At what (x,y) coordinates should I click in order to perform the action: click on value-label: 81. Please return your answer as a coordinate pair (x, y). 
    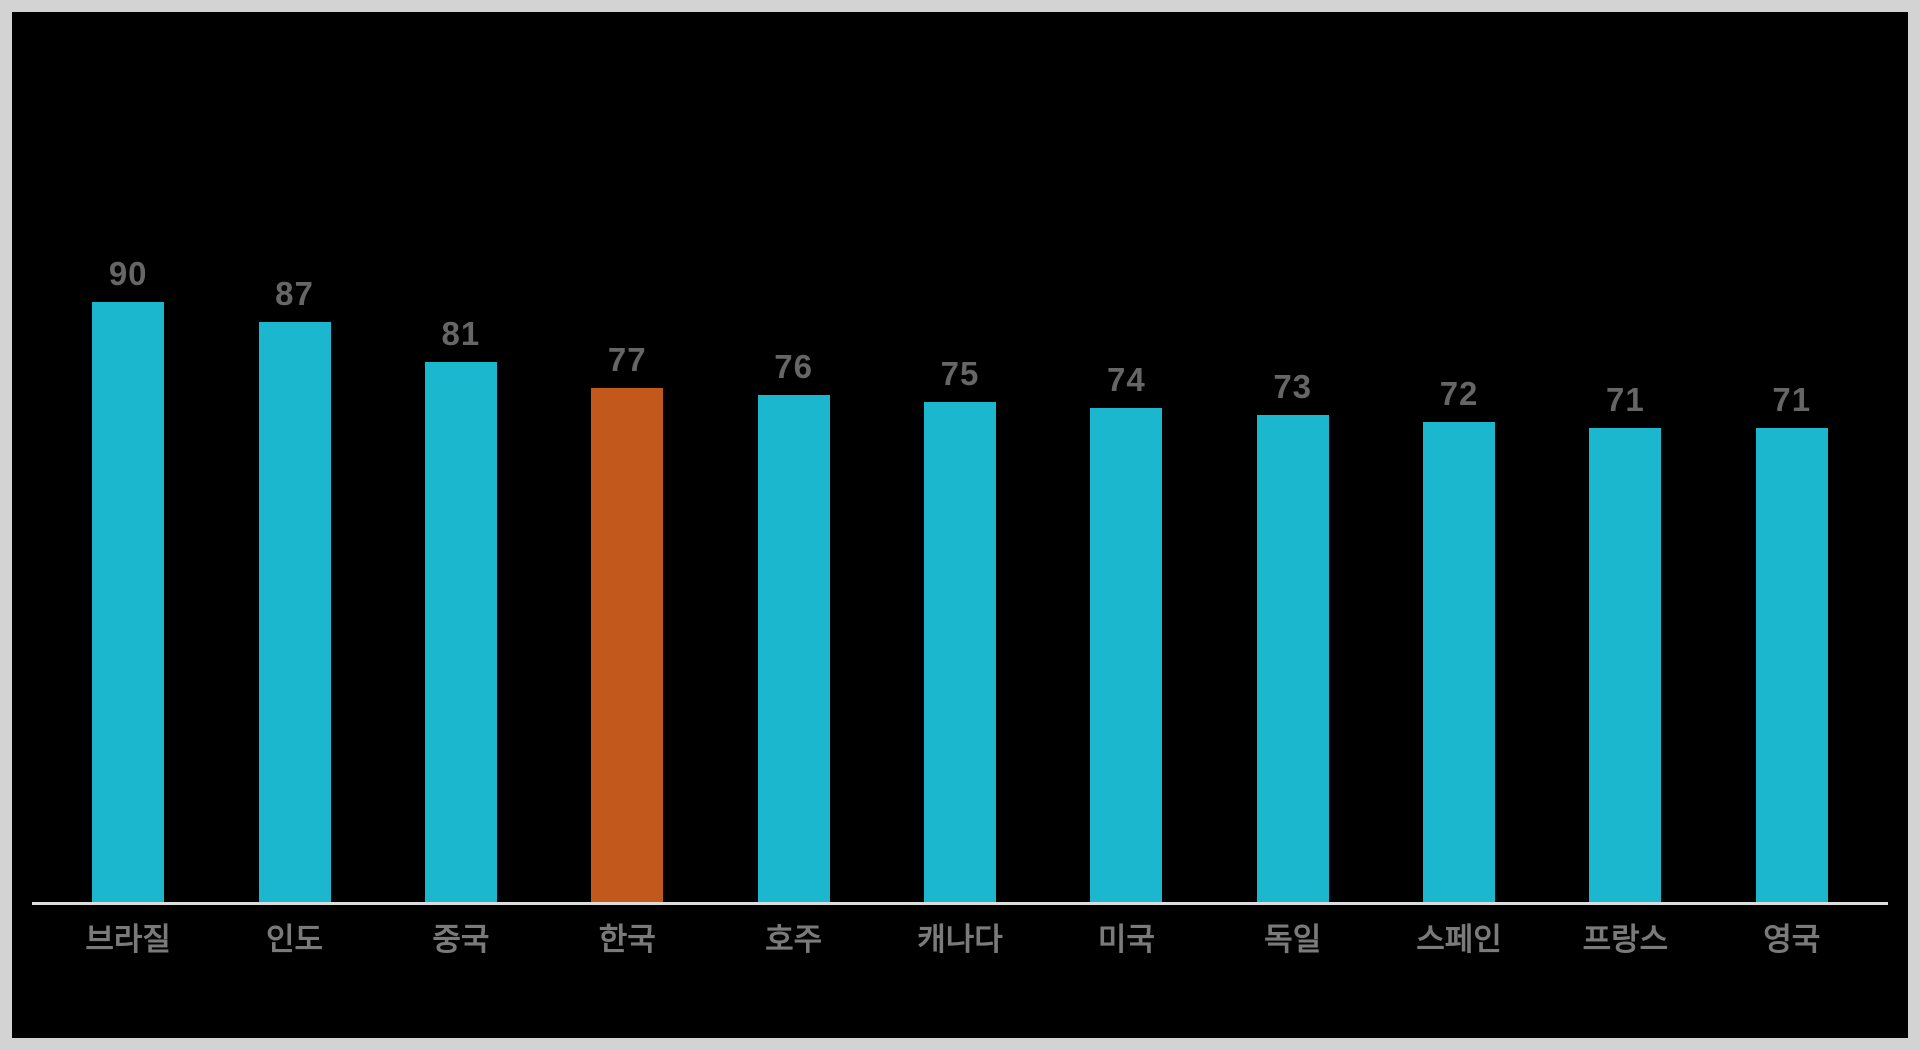
    Looking at the image, I should click on (461, 333).